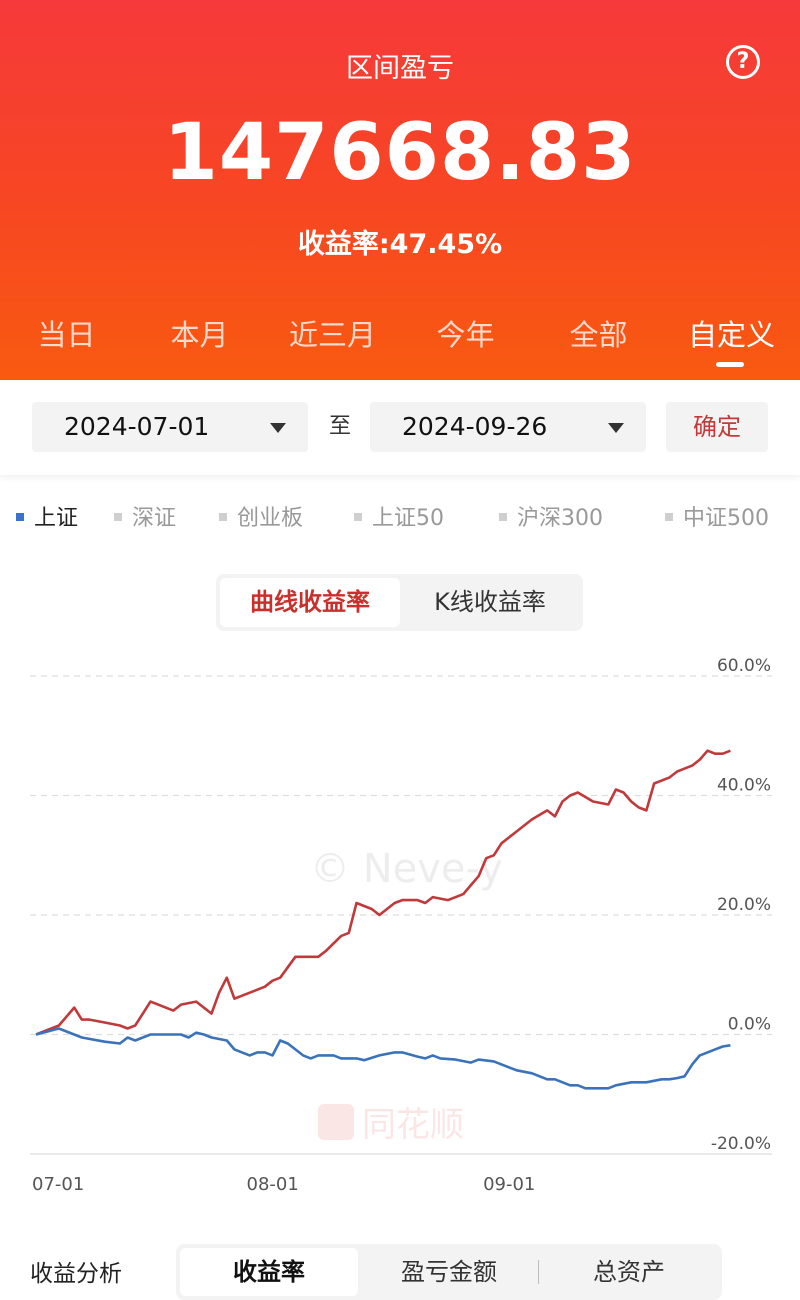  Describe the element at coordinates (465, 335) in the screenshot. I see `tab-this-year: 今年` at that location.